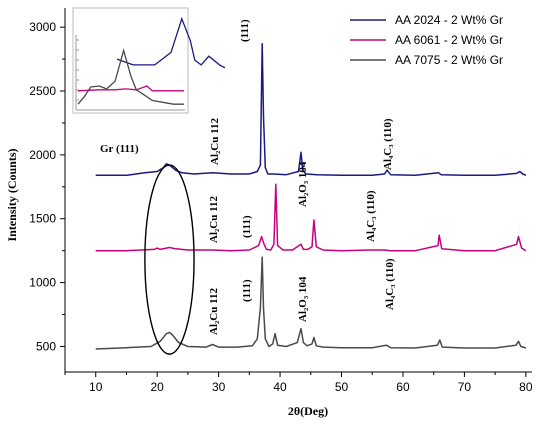  I want to click on y-tick-label: 500, so click(46, 346).